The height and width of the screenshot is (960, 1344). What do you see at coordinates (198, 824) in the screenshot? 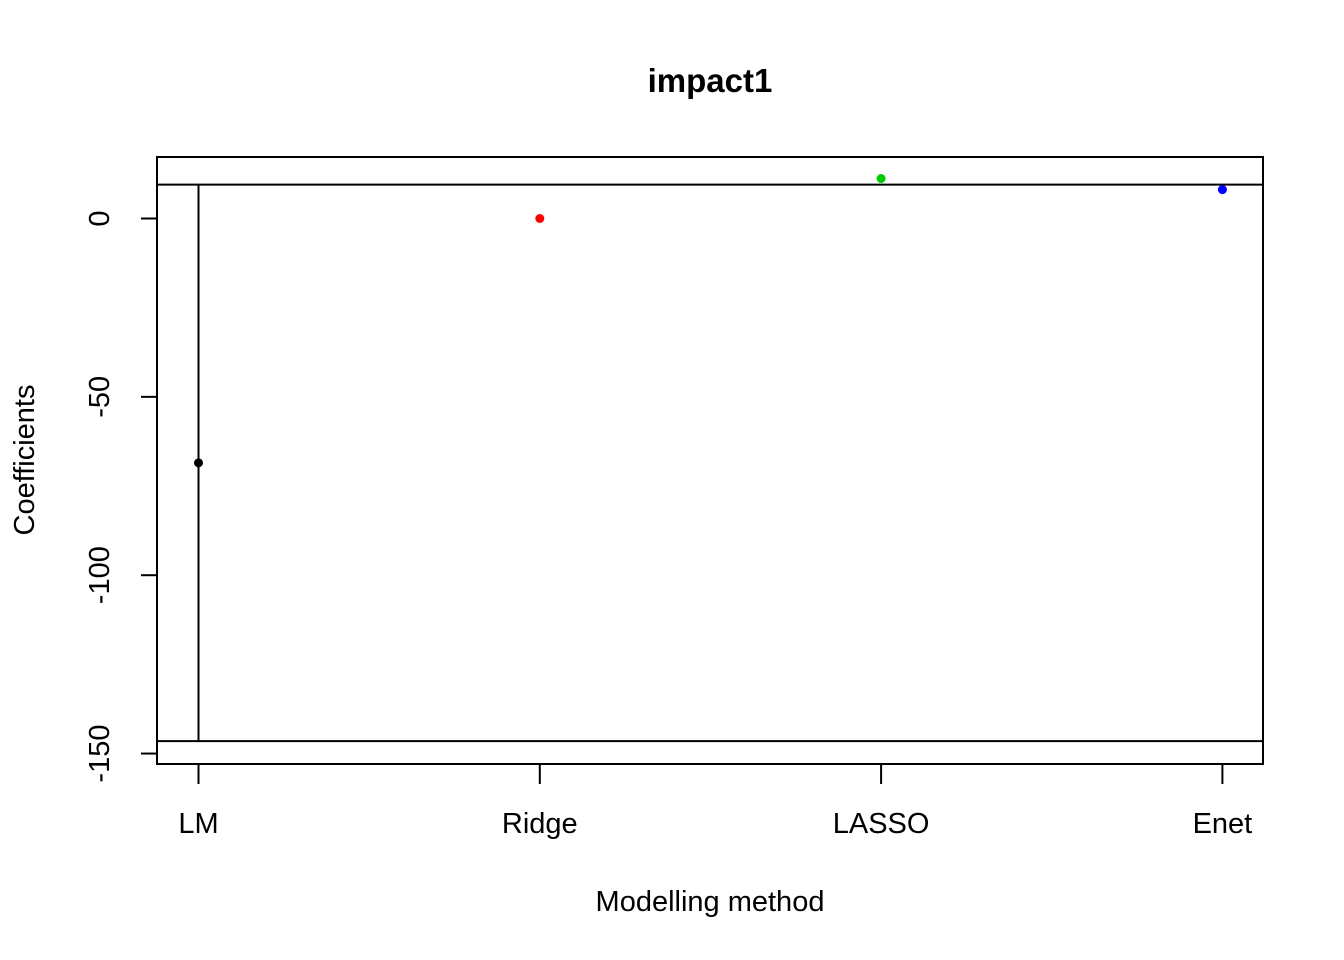
I see `x-tick-label: LM` at bounding box center [198, 824].